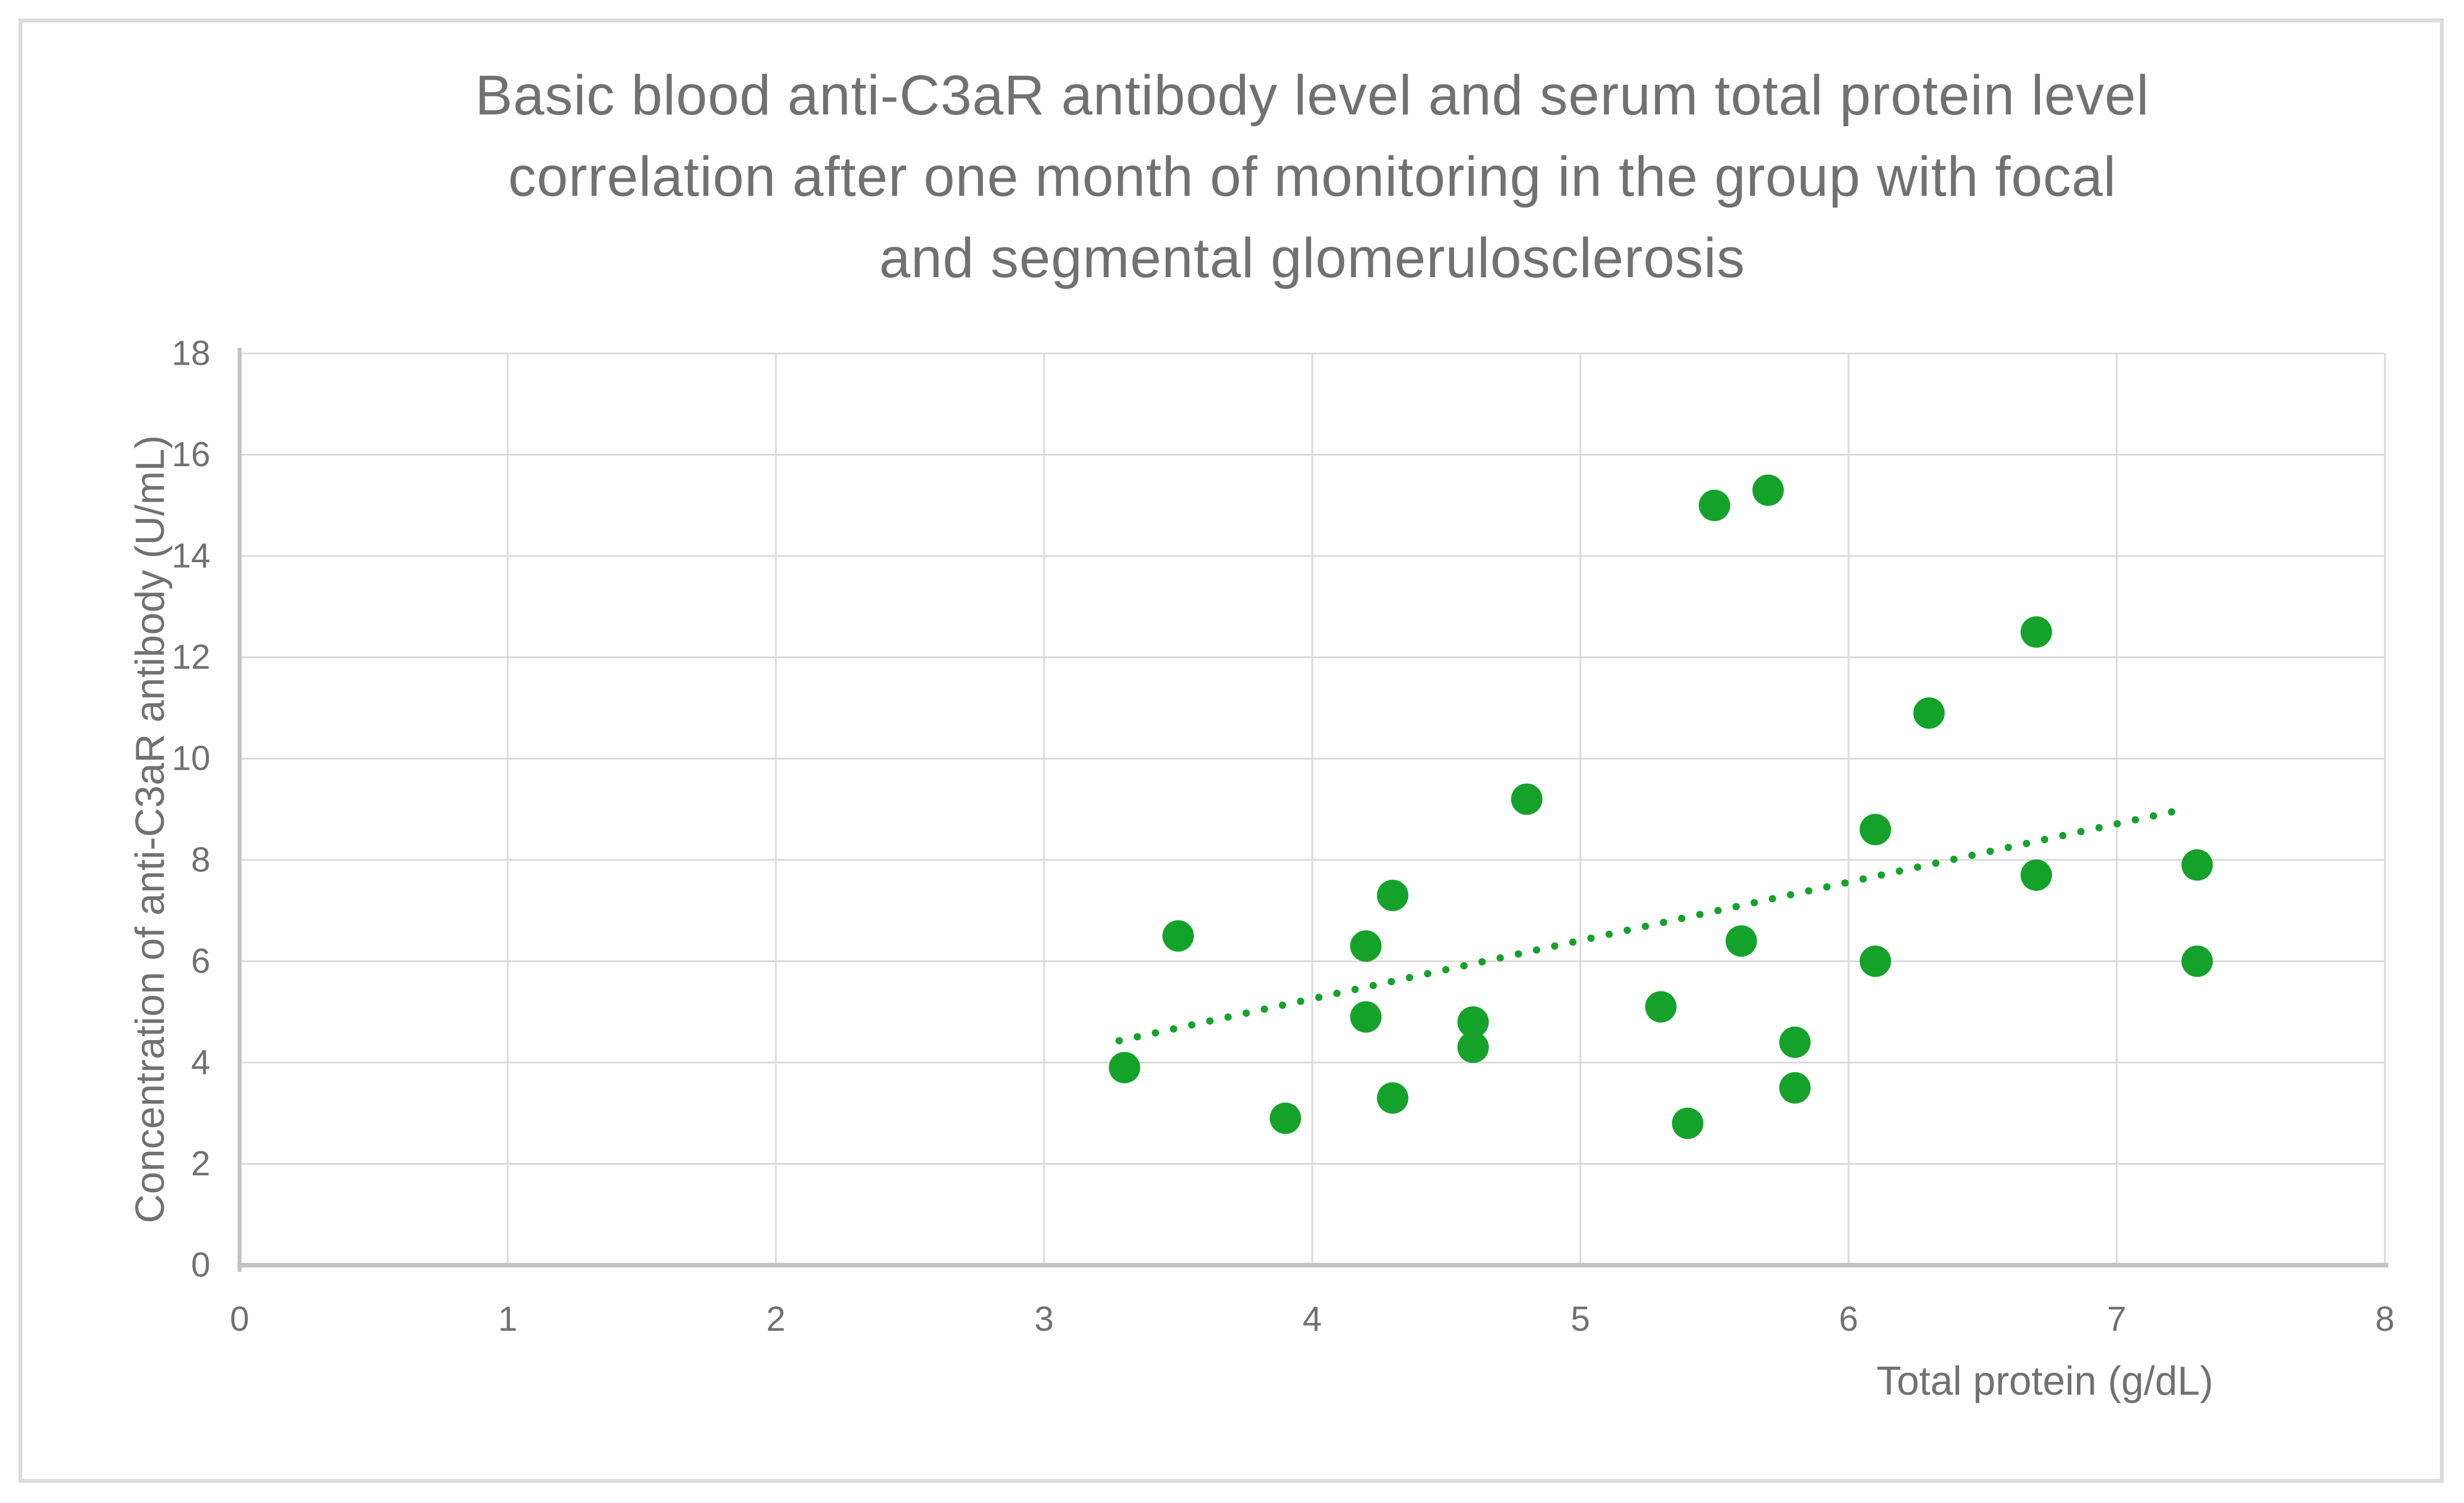 The width and height of the screenshot is (2464, 1503). Describe the element at coordinates (201, 860) in the screenshot. I see `y-tick-label: 8` at that location.